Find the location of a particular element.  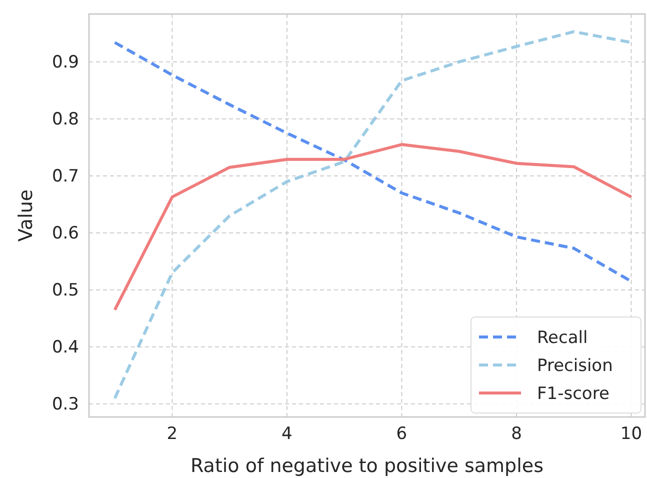

legend-label: F1-score is located at coordinates (573, 394).